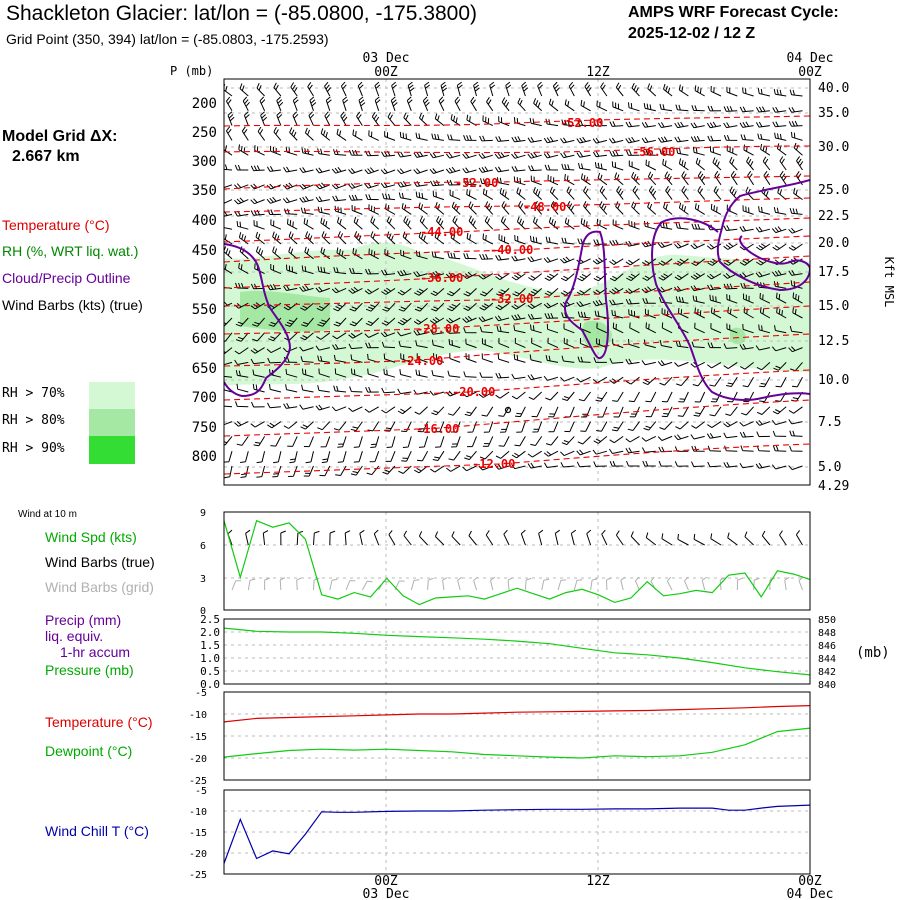  What do you see at coordinates (730, 290) in the screenshot?
I see `cloud-outline-right` at bounding box center [730, 290].